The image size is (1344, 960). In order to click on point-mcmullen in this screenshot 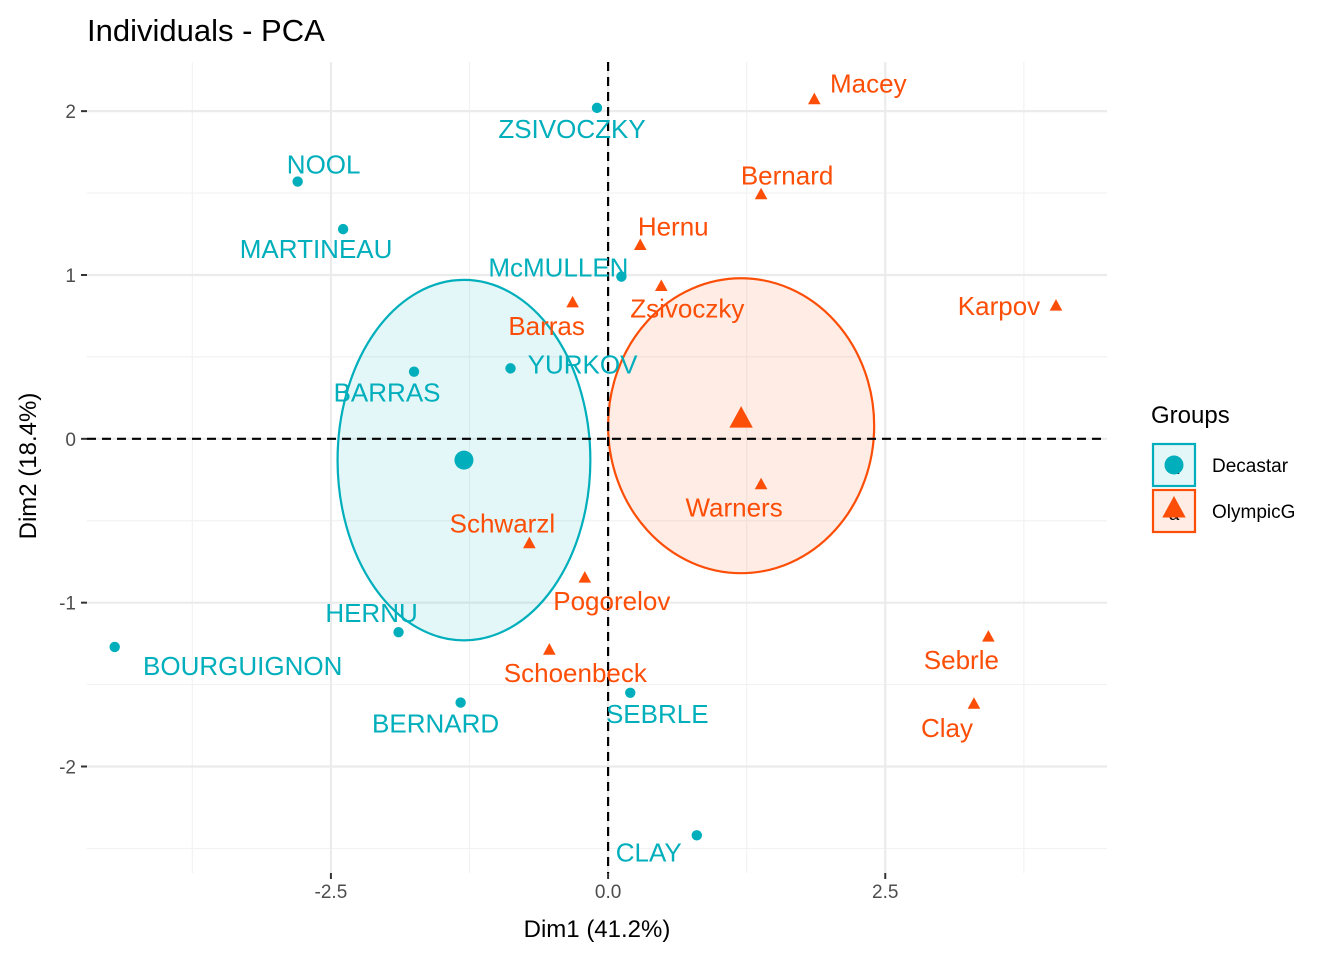, I will do `click(621, 276)`.